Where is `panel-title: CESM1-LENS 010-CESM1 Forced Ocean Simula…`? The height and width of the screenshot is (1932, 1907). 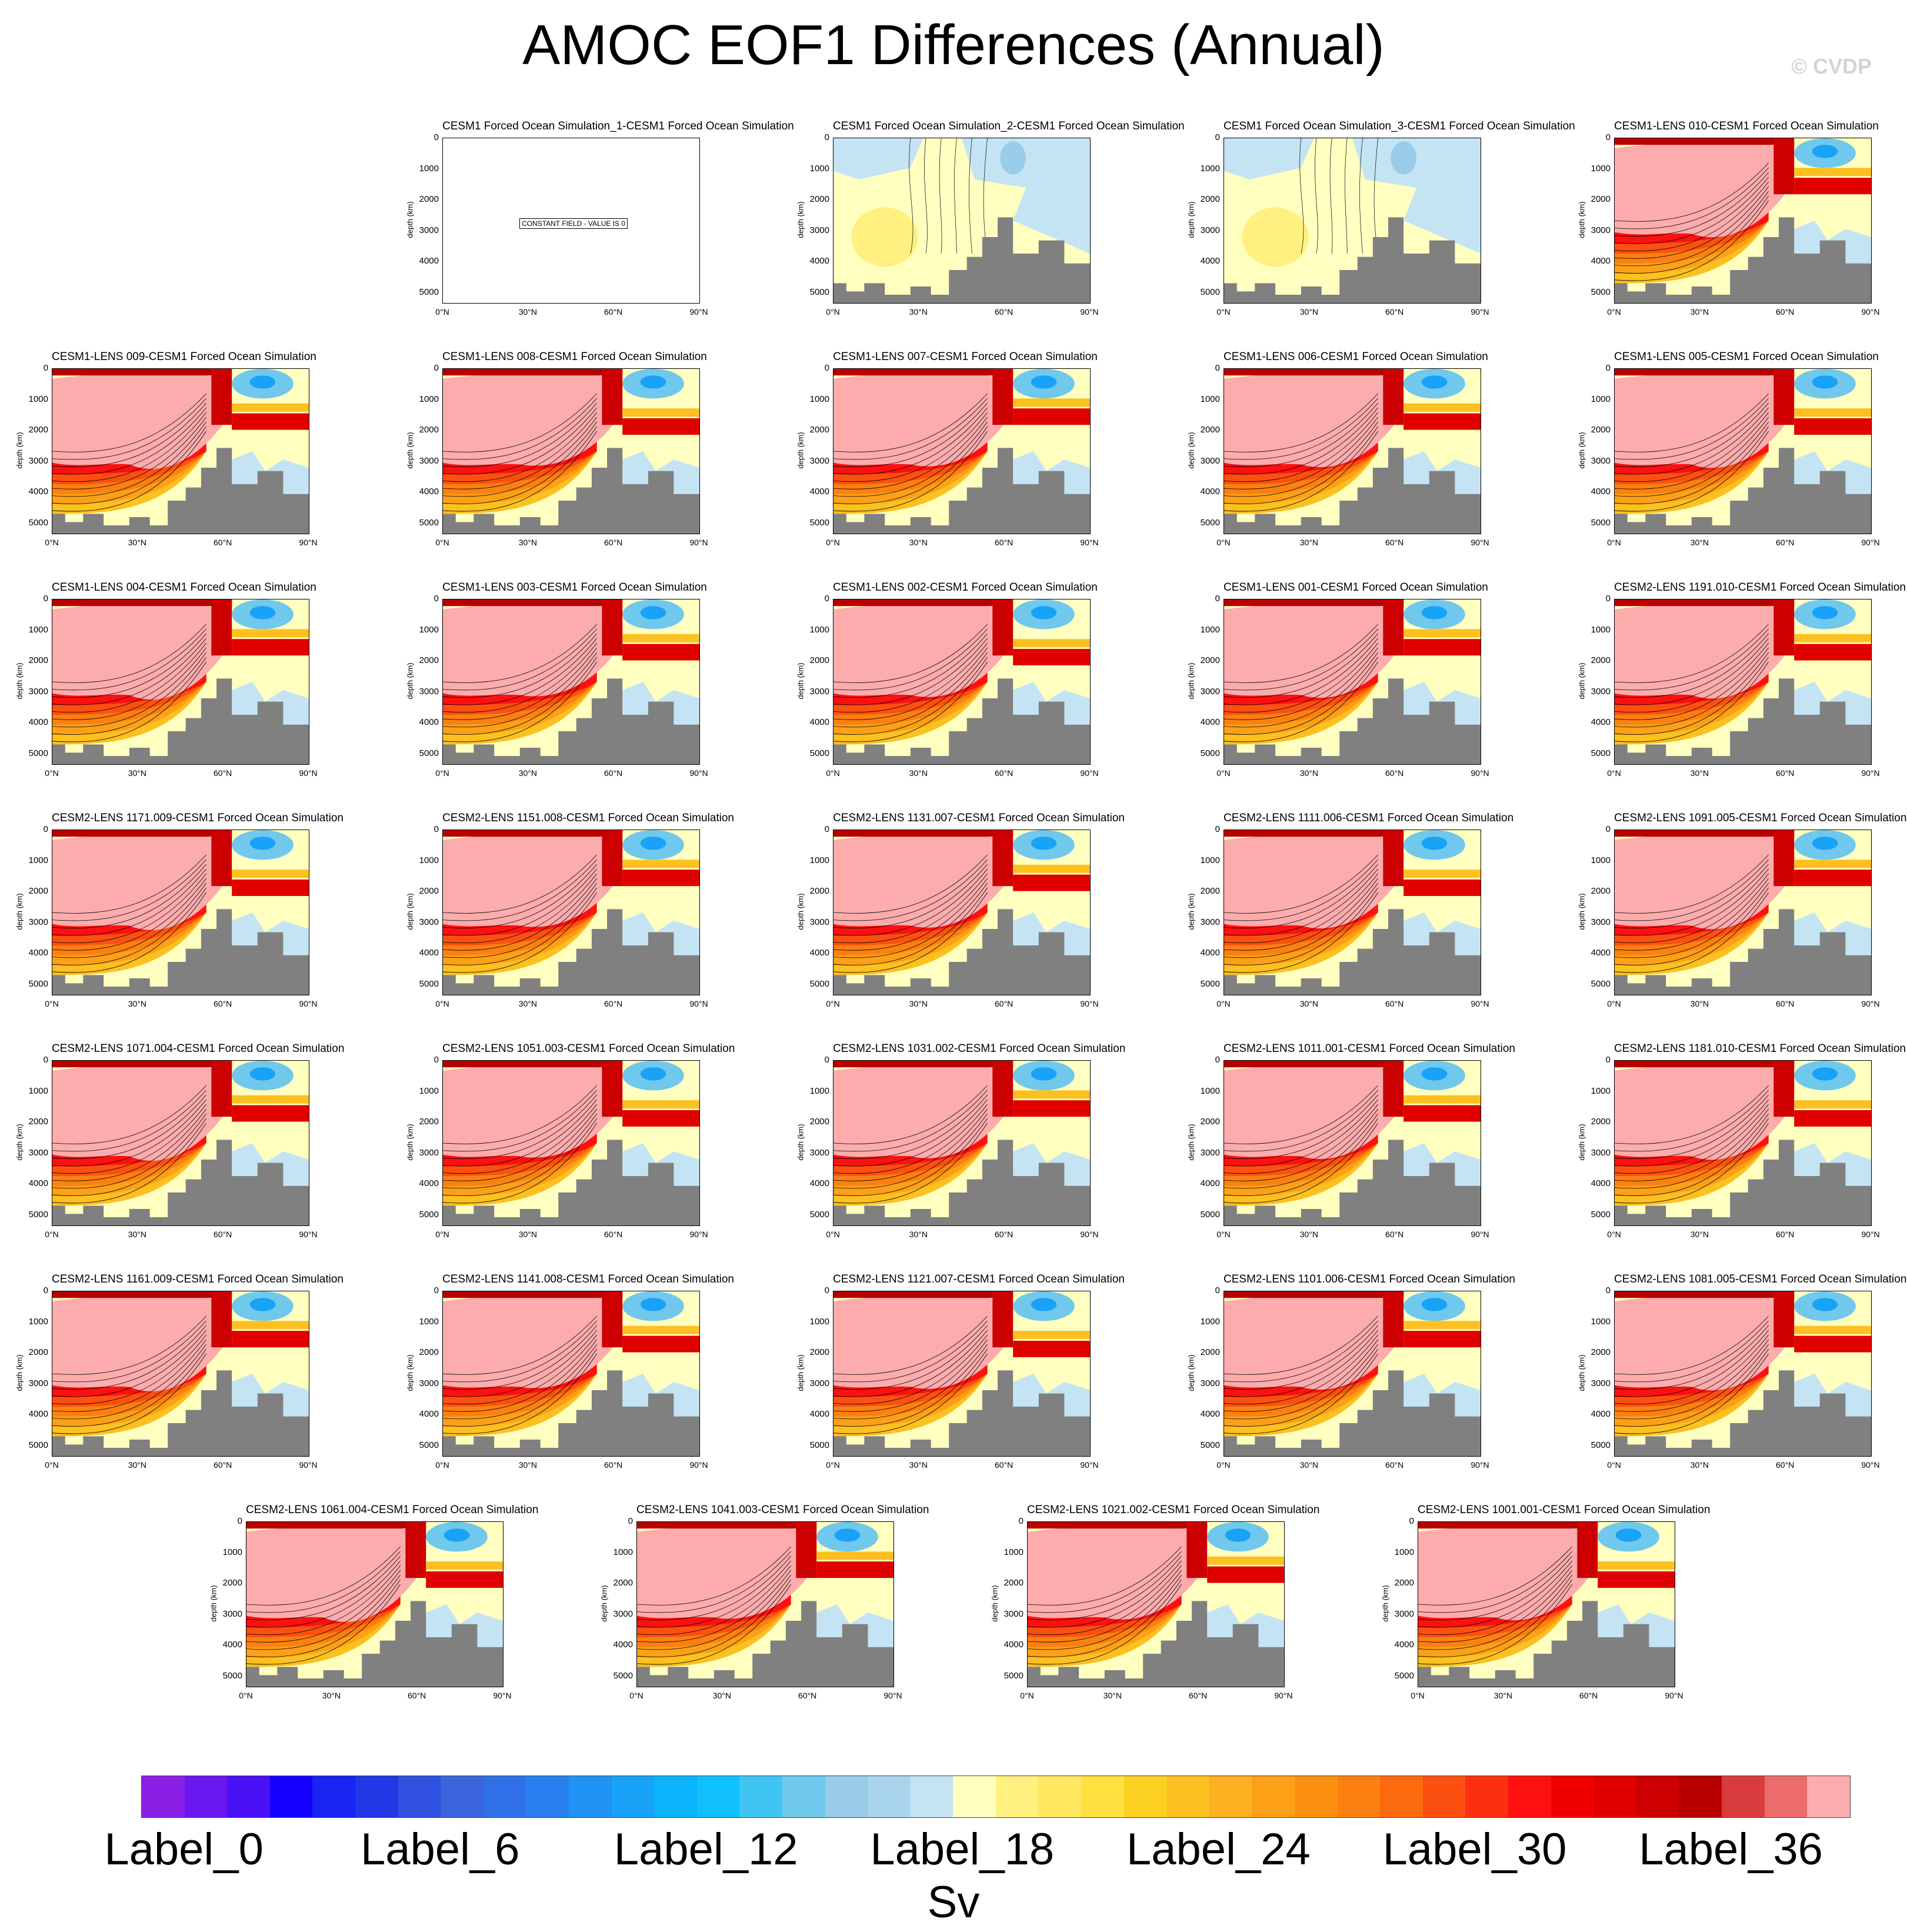 panel-title: CESM1-LENS 010-CESM1 Forced Ocean Simula… is located at coordinates (1746, 126).